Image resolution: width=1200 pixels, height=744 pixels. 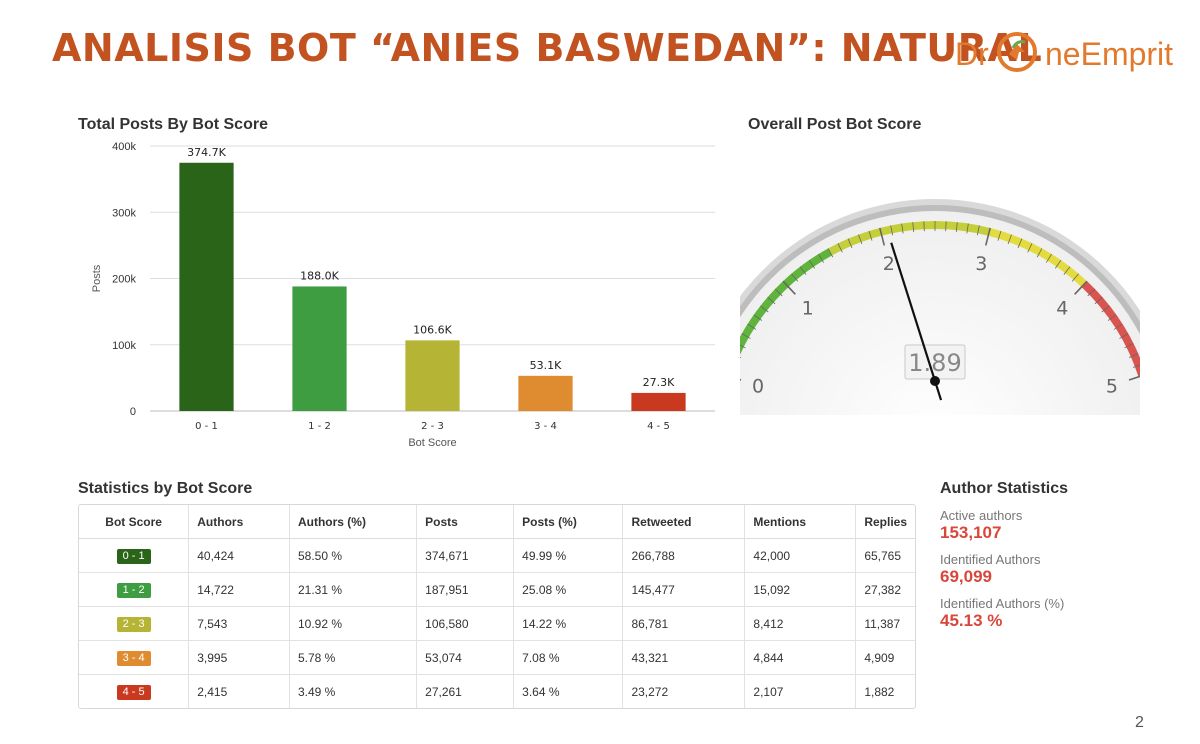 What do you see at coordinates (568, 623) in the screenshot?
I see `table-cell: 14.22 %` at bounding box center [568, 623].